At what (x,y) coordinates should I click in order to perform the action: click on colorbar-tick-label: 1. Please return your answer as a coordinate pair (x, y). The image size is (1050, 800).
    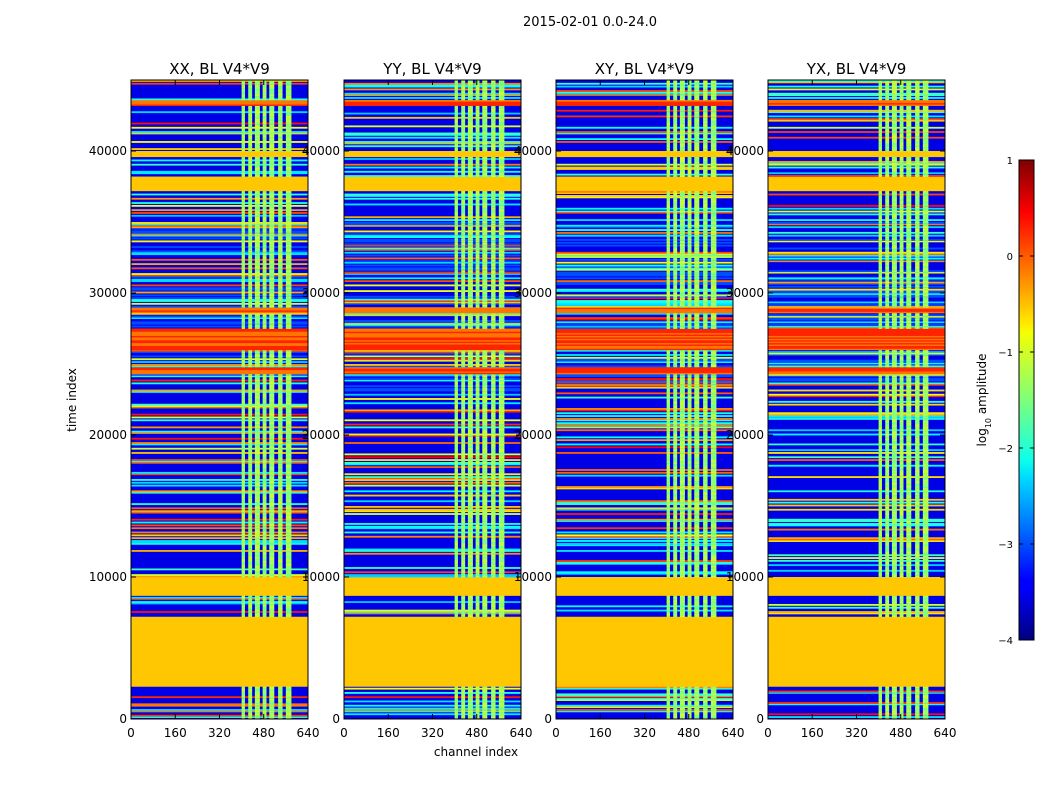
    Looking at the image, I should click on (1010, 161).